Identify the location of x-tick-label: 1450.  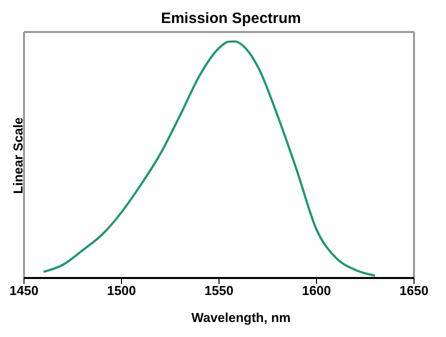
(24, 290).